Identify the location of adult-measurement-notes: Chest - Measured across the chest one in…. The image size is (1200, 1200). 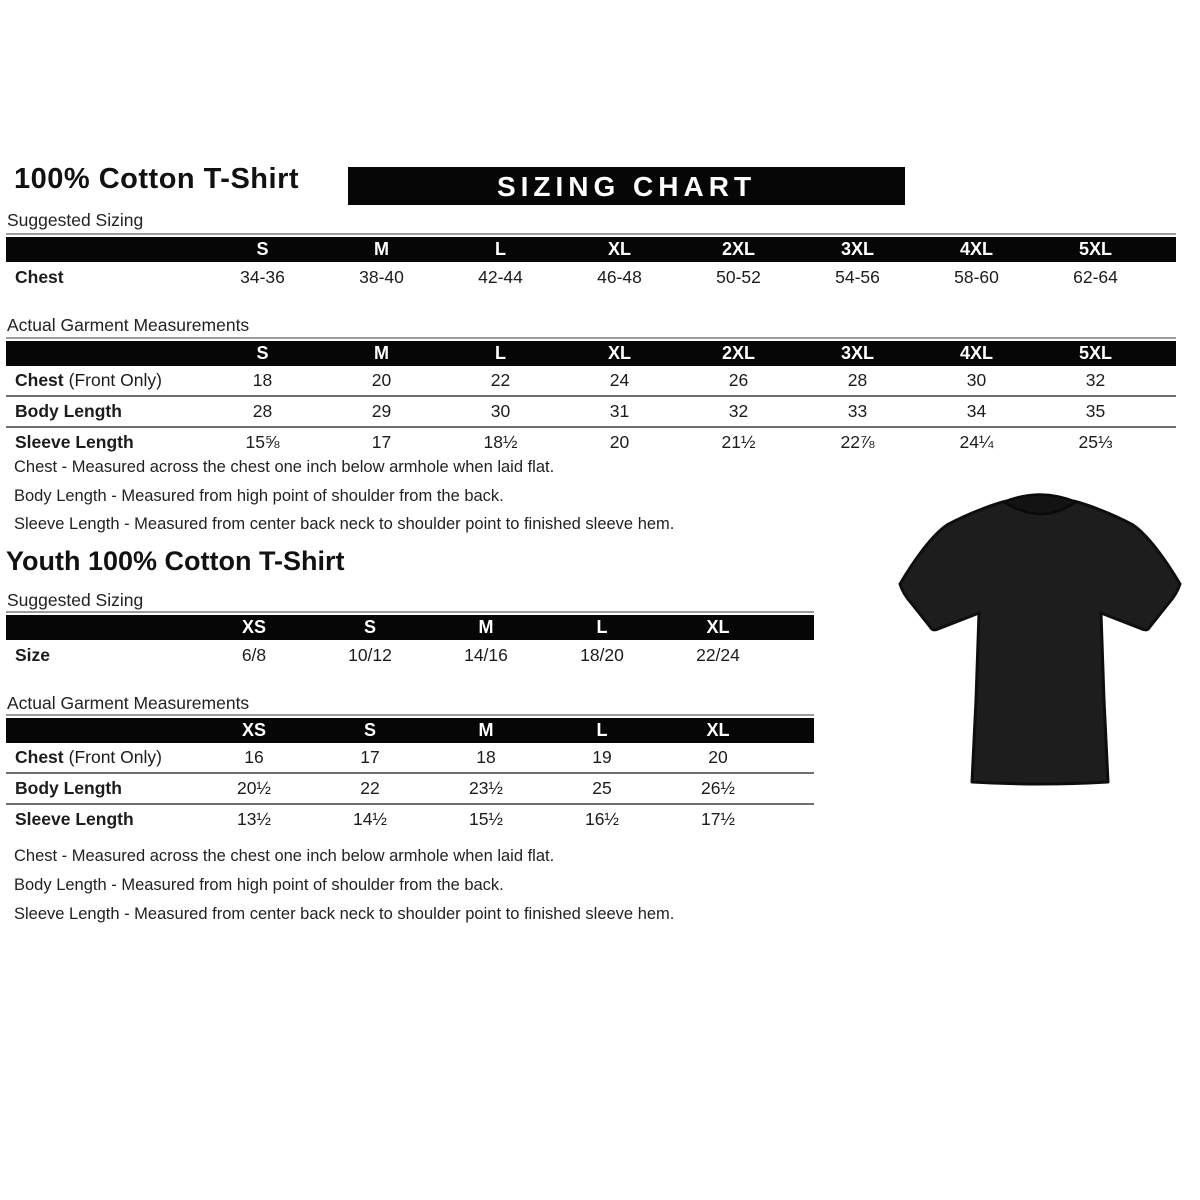
(344, 501).